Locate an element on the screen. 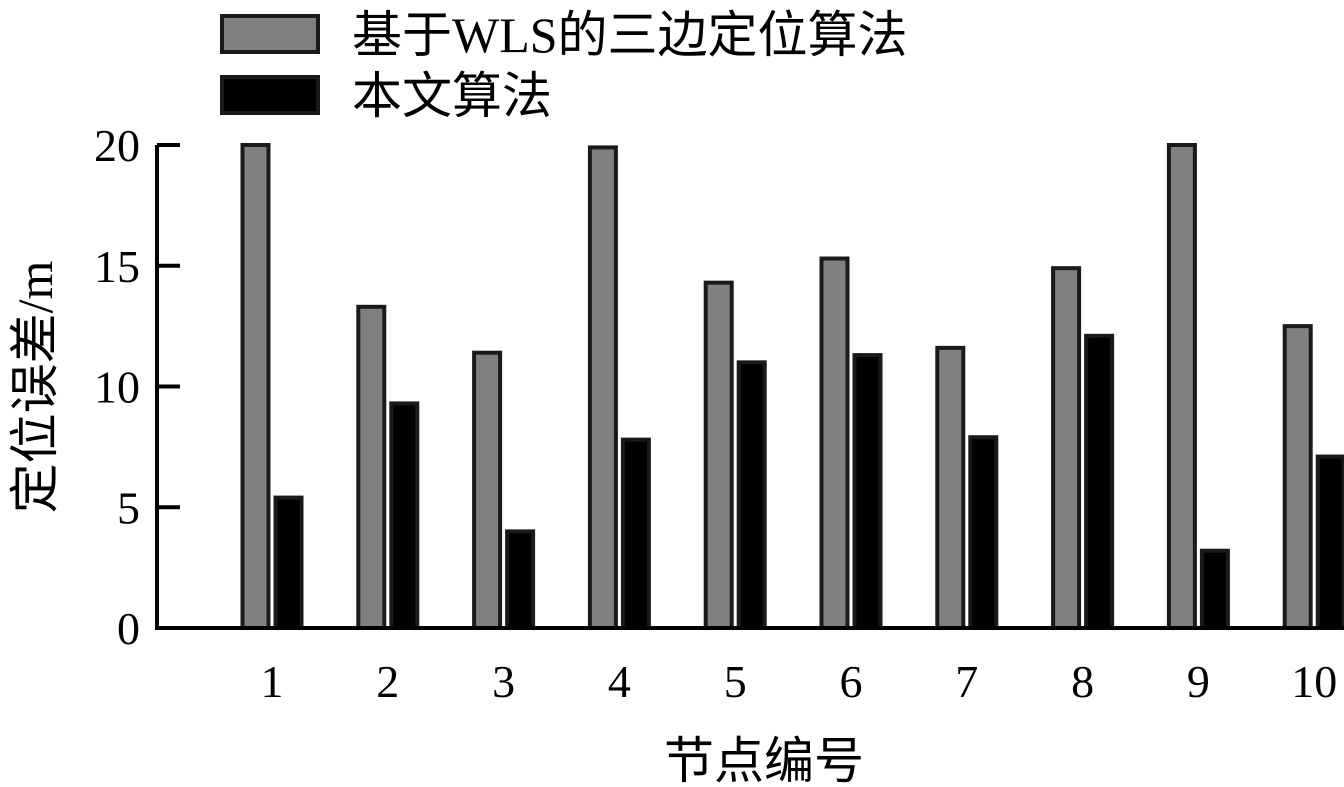 This screenshot has height=787, width=1344. y-tick-label: 0 is located at coordinates (128, 628).